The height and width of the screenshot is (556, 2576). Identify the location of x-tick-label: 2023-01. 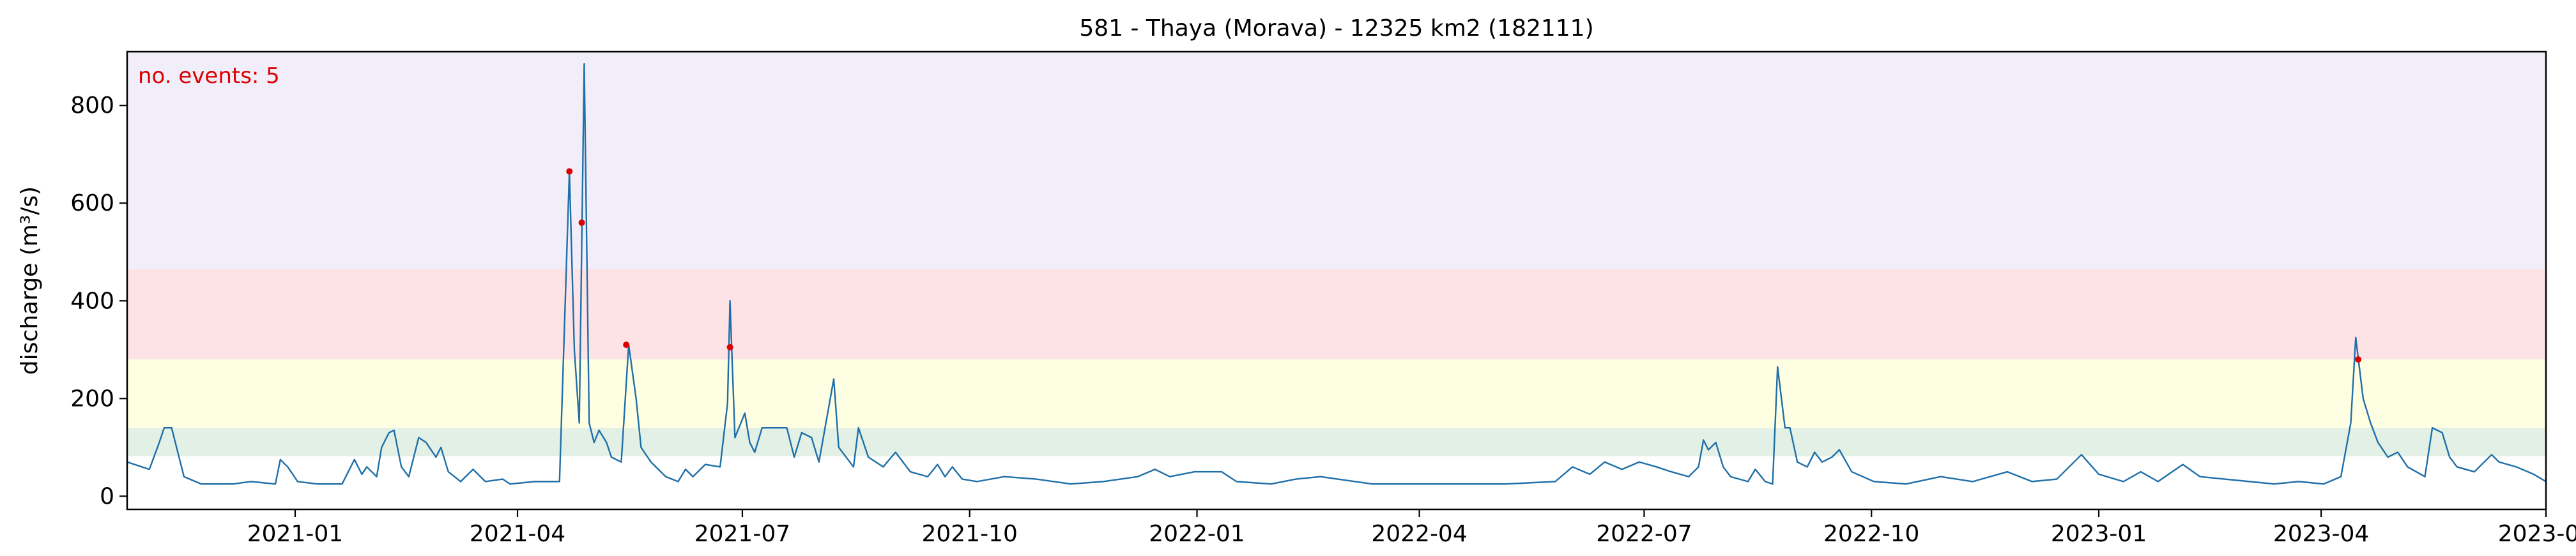
(2099, 534).